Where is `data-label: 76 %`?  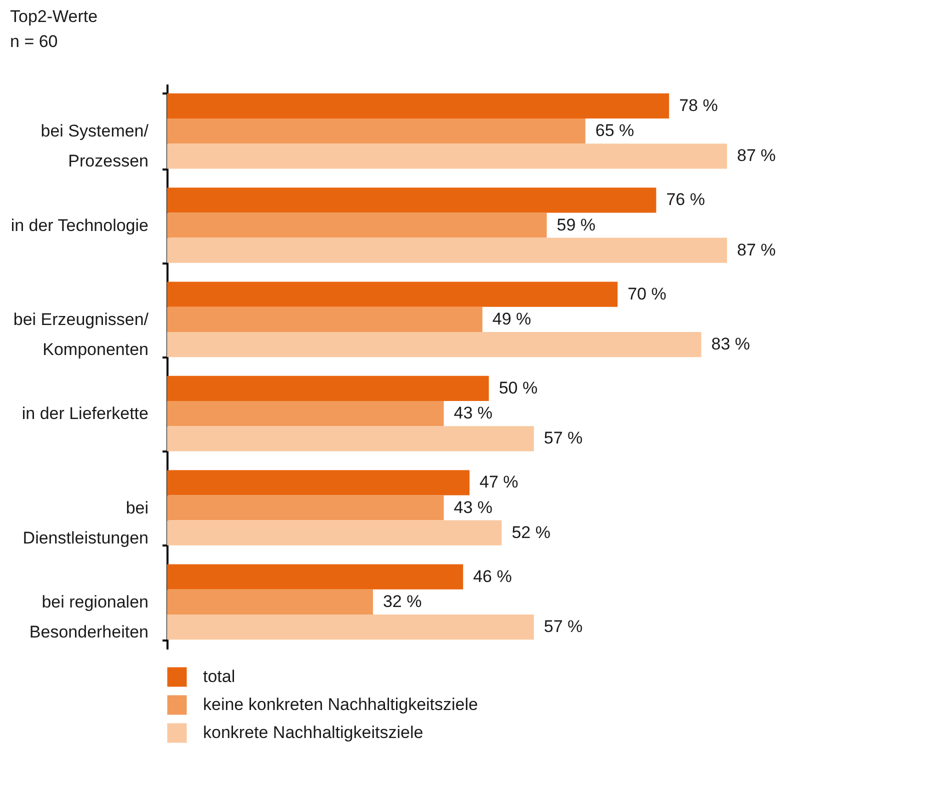 data-label: 76 % is located at coordinates (685, 200).